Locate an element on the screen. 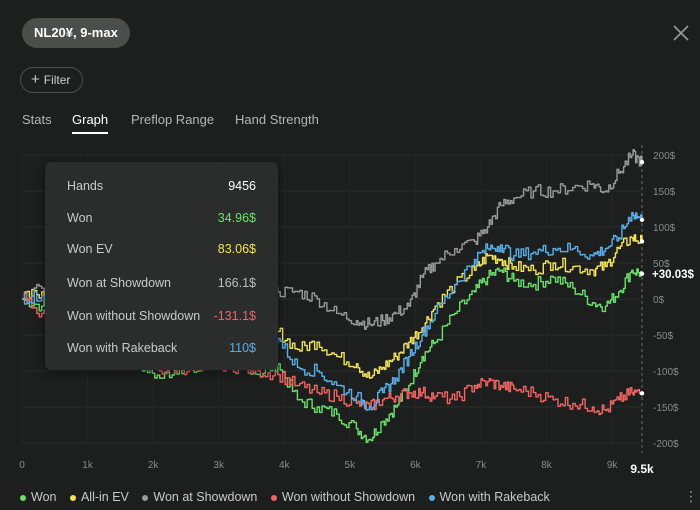 The width and height of the screenshot is (700, 510). x-tick-label: 9k is located at coordinates (613, 465).